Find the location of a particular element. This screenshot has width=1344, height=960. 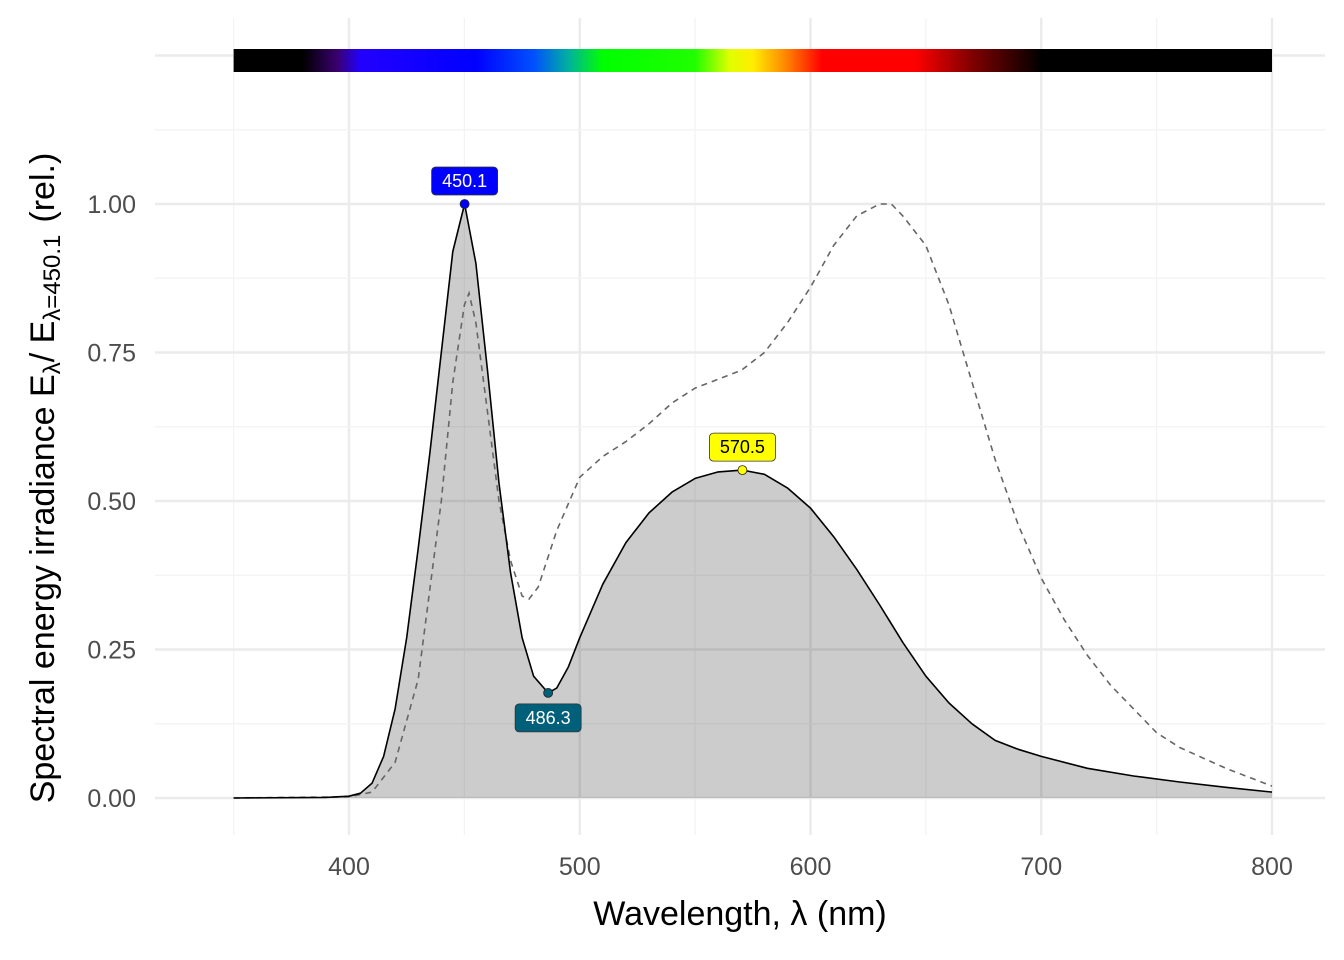

y-tick-label: 0.75 is located at coordinates (111, 354).